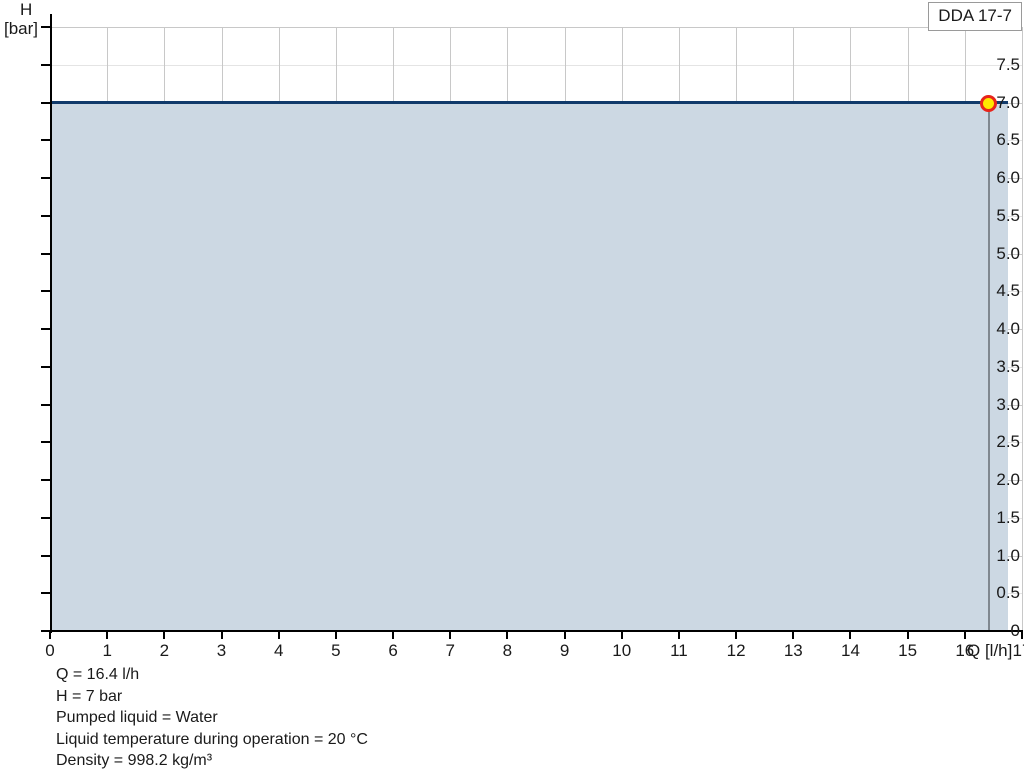  What do you see at coordinates (450, 650) in the screenshot?
I see `x-tick-label: 7` at bounding box center [450, 650].